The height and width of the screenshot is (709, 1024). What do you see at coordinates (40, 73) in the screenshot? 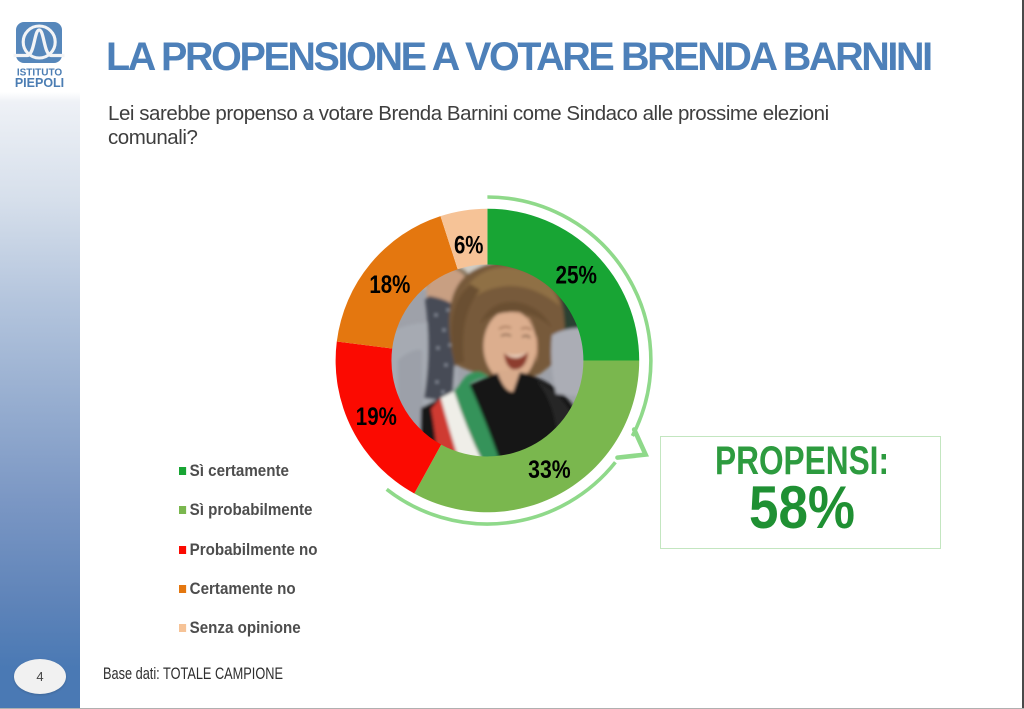
I see `svg-text: ISTITUTO` at bounding box center [40, 73].